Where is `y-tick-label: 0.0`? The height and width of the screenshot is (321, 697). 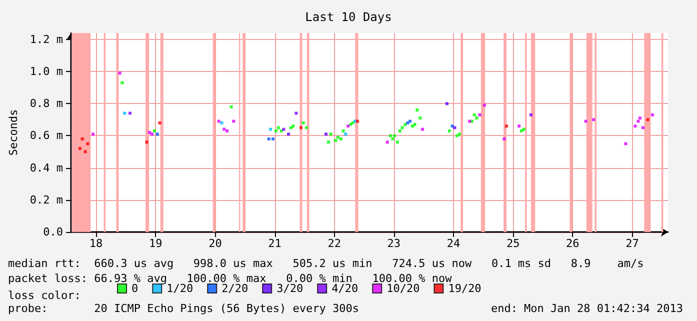
y-tick-label: 0.0 is located at coordinates (53, 232).